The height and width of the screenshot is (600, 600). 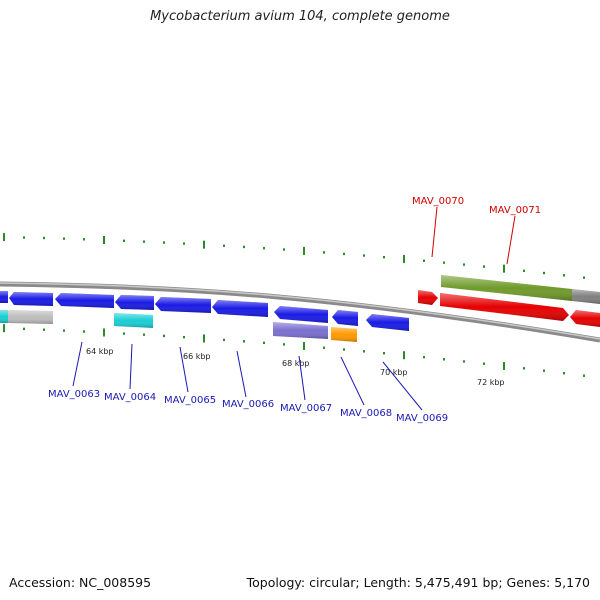 I want to click on gene-label-mav-0071: MAV_0071, so click(x=515, y=210).